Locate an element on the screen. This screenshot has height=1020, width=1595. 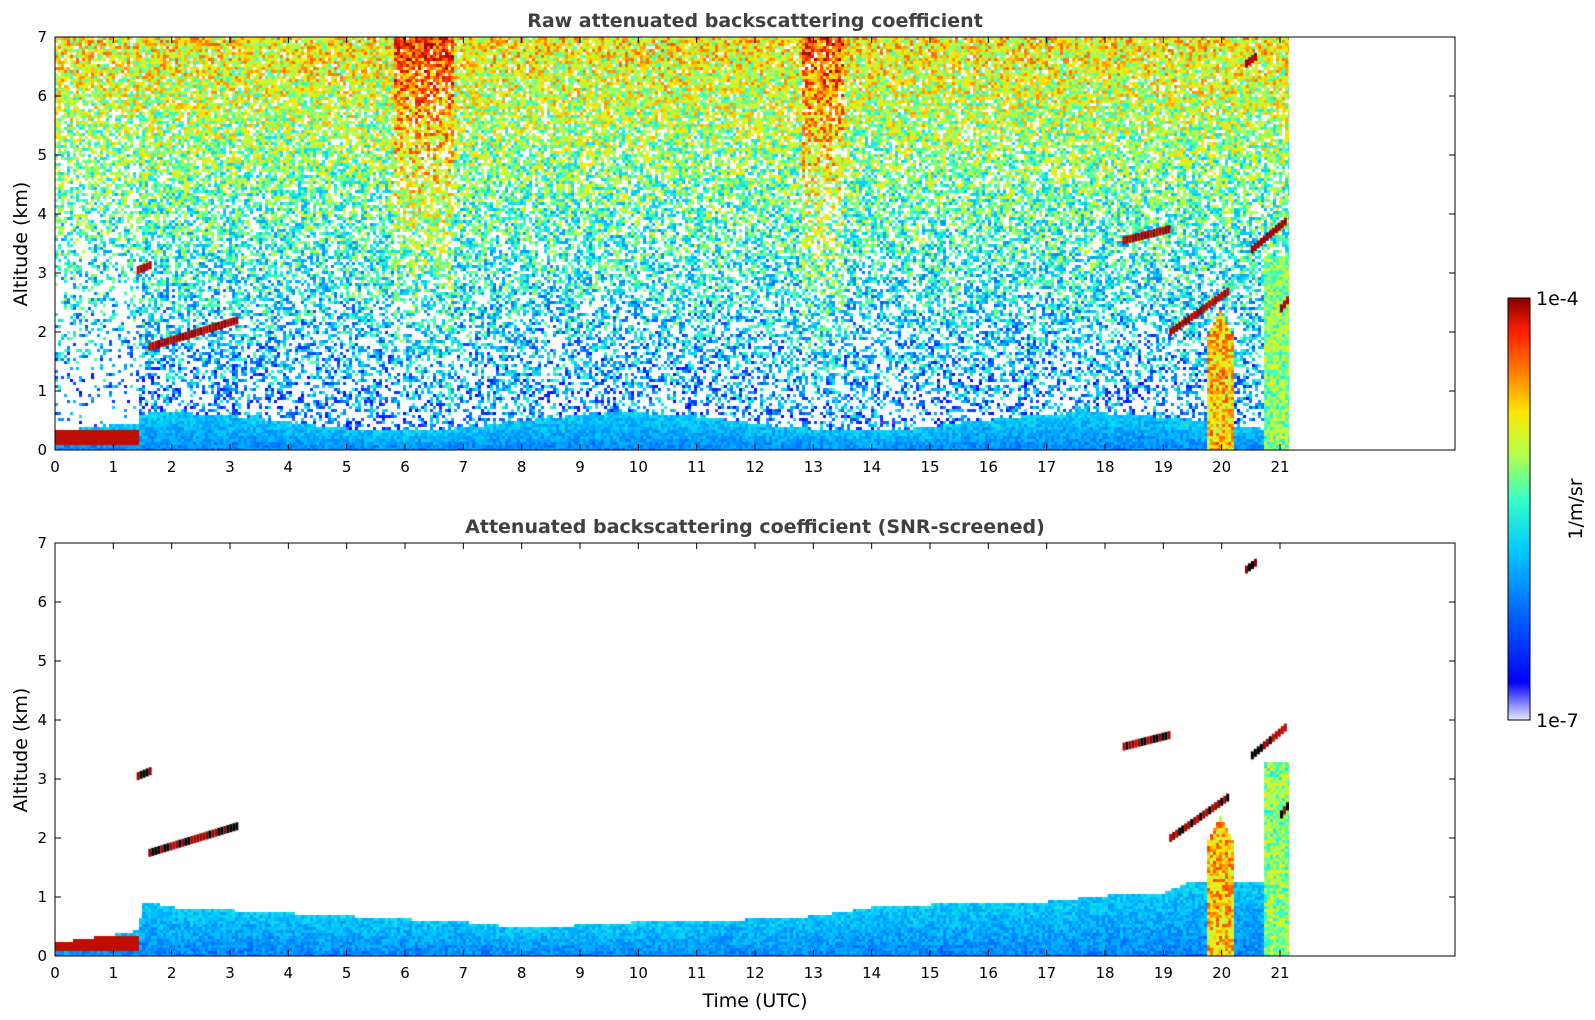
colorbar: 1e-4 1e-7 1/m/sr is located at coordinates (1547, 510).